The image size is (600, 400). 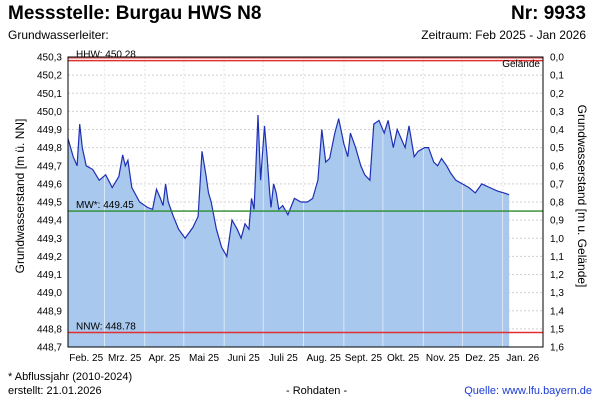 I want to click on y-tick-label-right: 0,2, so click(x=557, y=94).